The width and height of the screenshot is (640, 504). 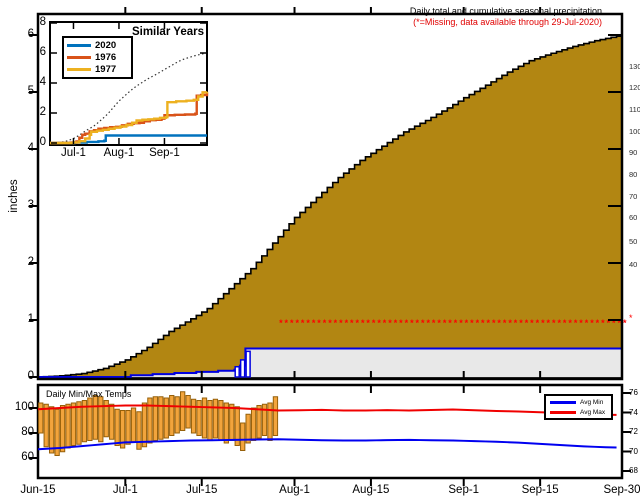 What do you see at coordinates (631, 318) in the screenshot?
I see `right-axis-red-fragment: *` at bounding box center [631, 318].